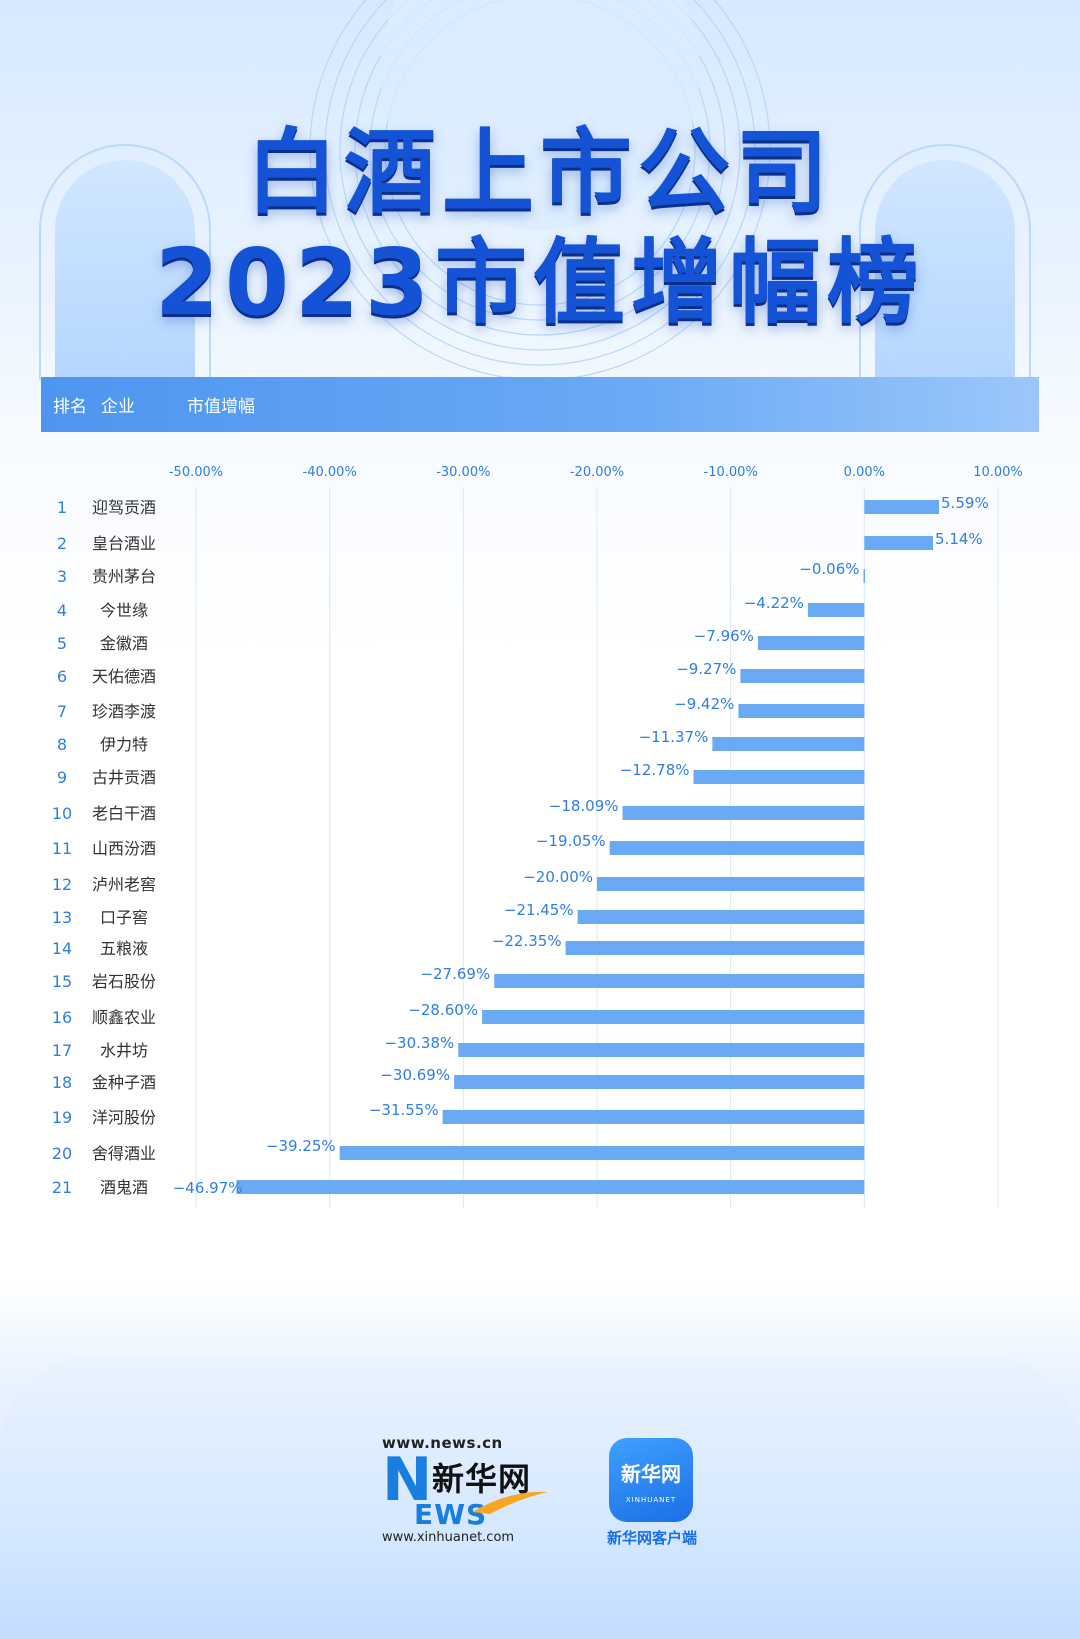 Image resolution: width=1080 pixels, height=1639 pixels. What do you see at coordinates (731, 472) in the screenshot?
I see `x-tick-label: -10.00%` at bounding box center [731, 472].